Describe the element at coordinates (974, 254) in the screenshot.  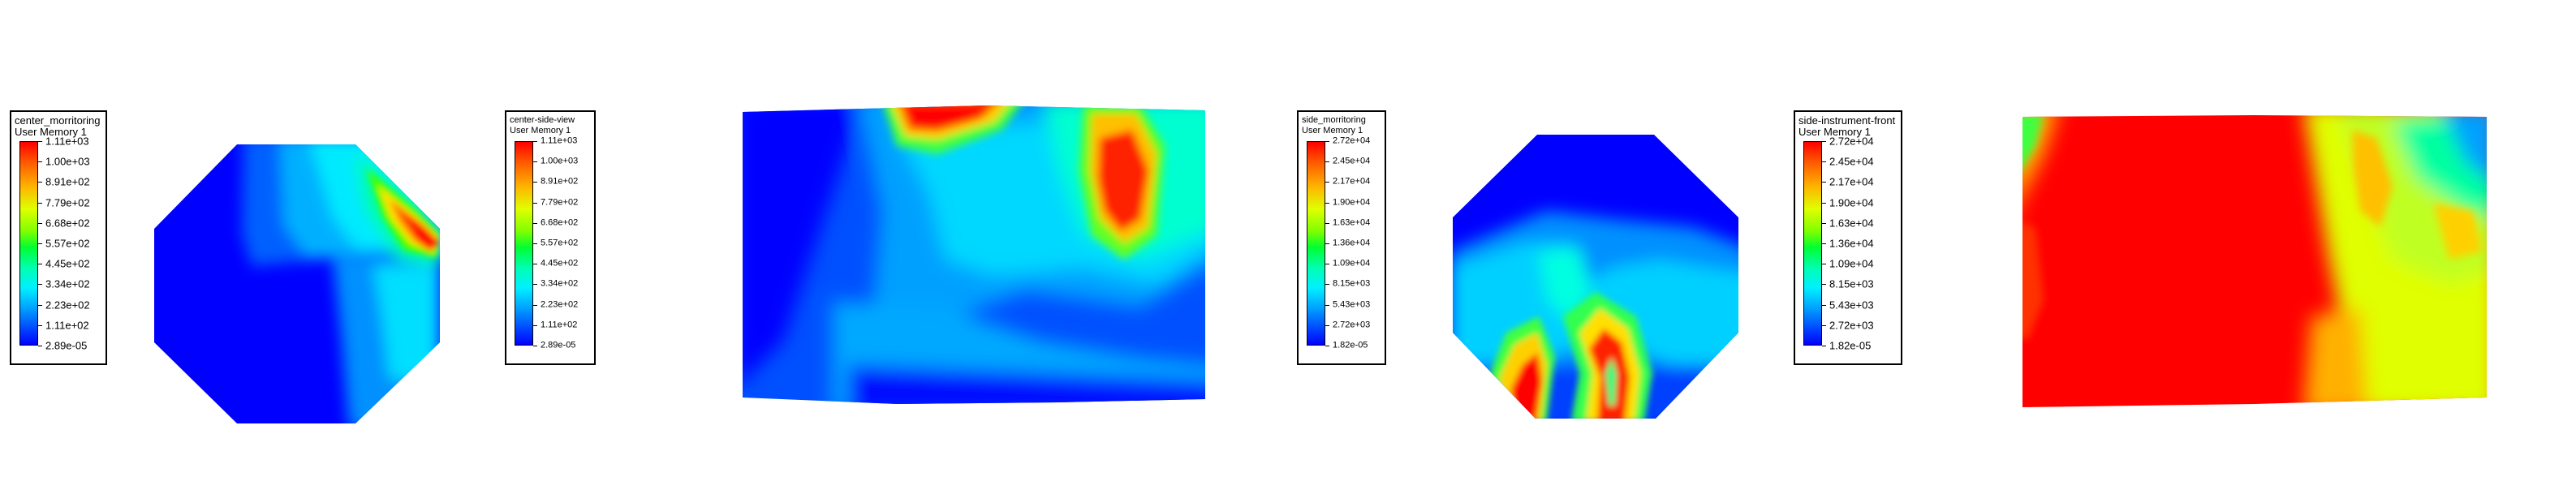
I see `contour-center-side-view` at that location.